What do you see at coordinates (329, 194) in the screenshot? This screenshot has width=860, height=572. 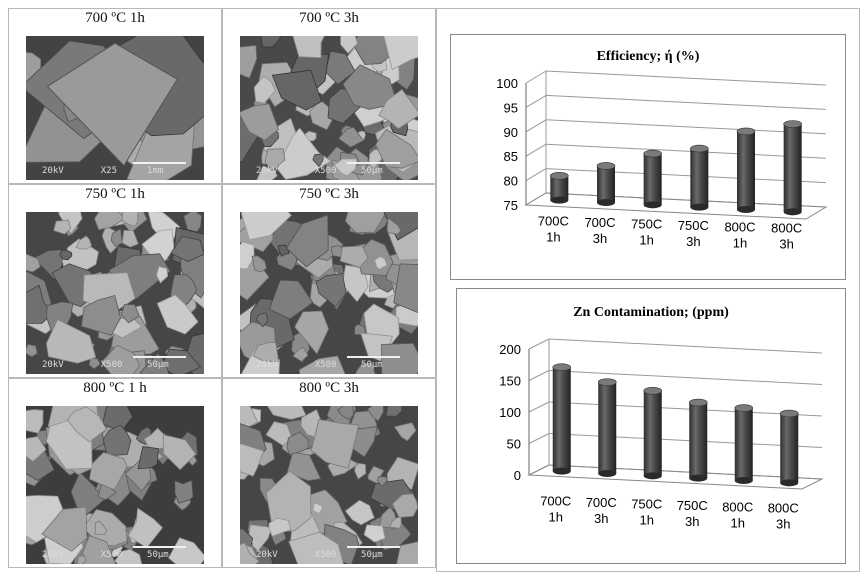 I see `sem-caption: 750 ºC 3h` at bounding box center [329, 194].